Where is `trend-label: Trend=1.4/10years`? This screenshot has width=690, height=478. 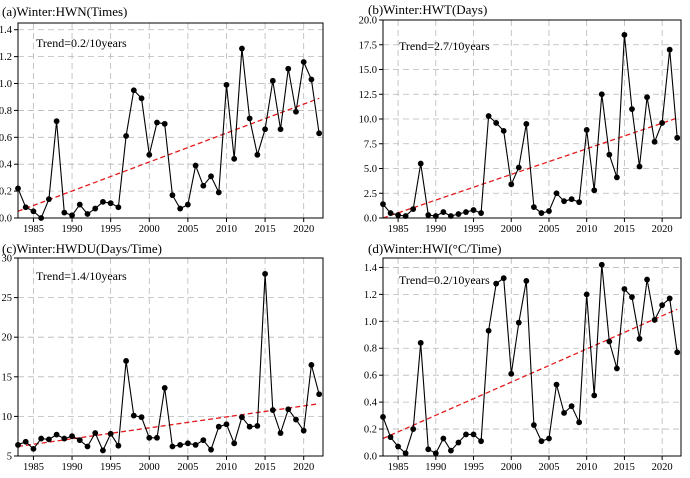 trend-label: Trend=1.4/10years is located at coordinates (81, 276).